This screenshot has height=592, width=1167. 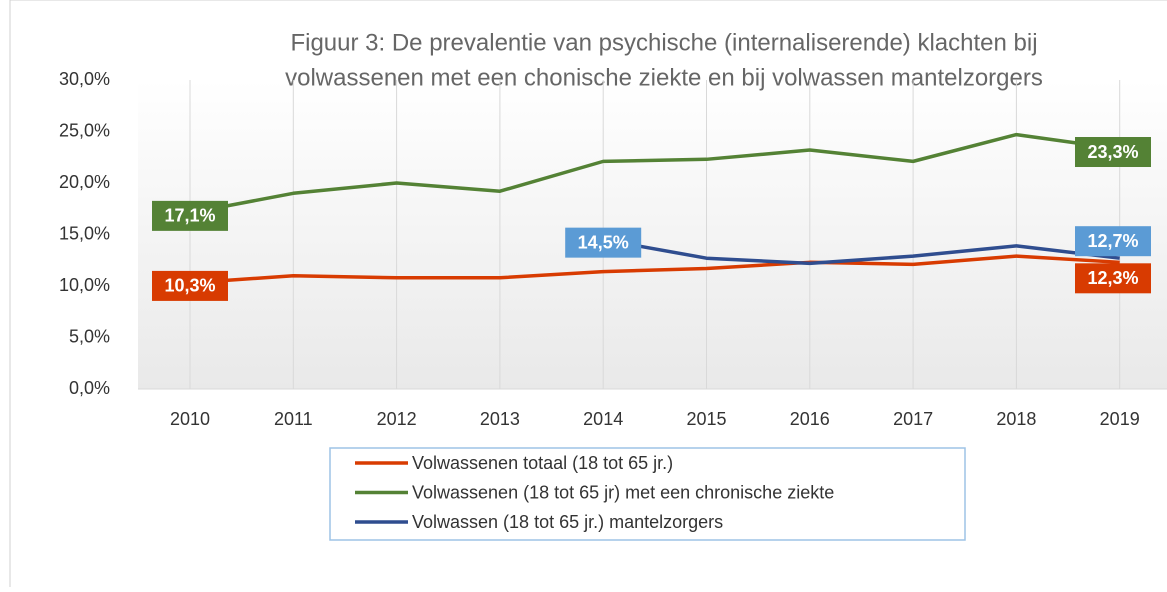 I want to click on value-label: 10,3%, so click(x=189, y=286).